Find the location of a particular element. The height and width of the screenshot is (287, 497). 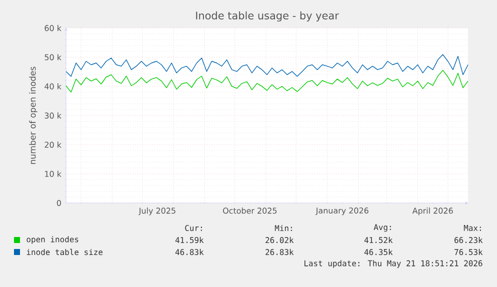

chart-title: Inode table usage - by year is located at coordinates (267, 16).